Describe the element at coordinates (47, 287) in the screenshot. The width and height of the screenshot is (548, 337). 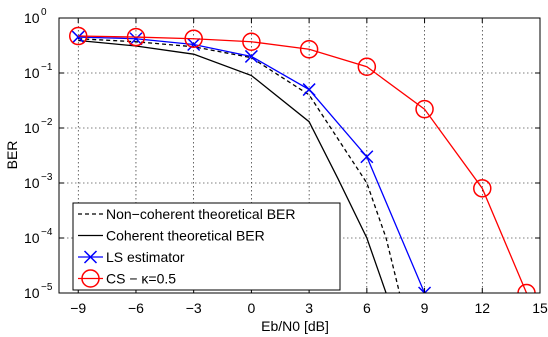
I see `y-tick-exponent: −5` at that location.